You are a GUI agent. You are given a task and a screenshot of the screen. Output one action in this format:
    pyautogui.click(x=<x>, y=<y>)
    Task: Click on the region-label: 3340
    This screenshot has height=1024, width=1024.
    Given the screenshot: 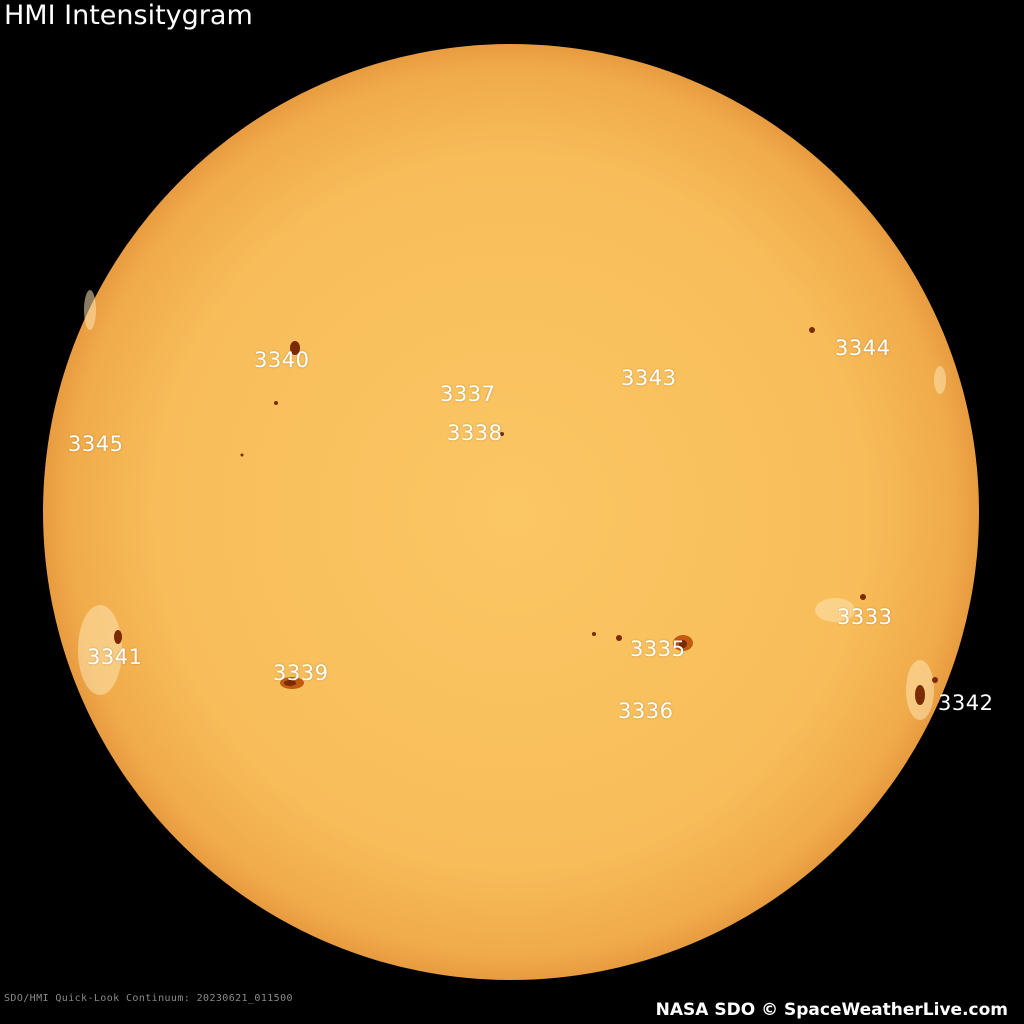 What is the action you would take?
    pyautogui.click(x=282, y=360)
    